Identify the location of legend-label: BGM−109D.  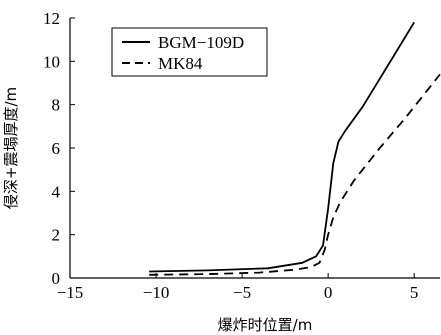
(201, 42).